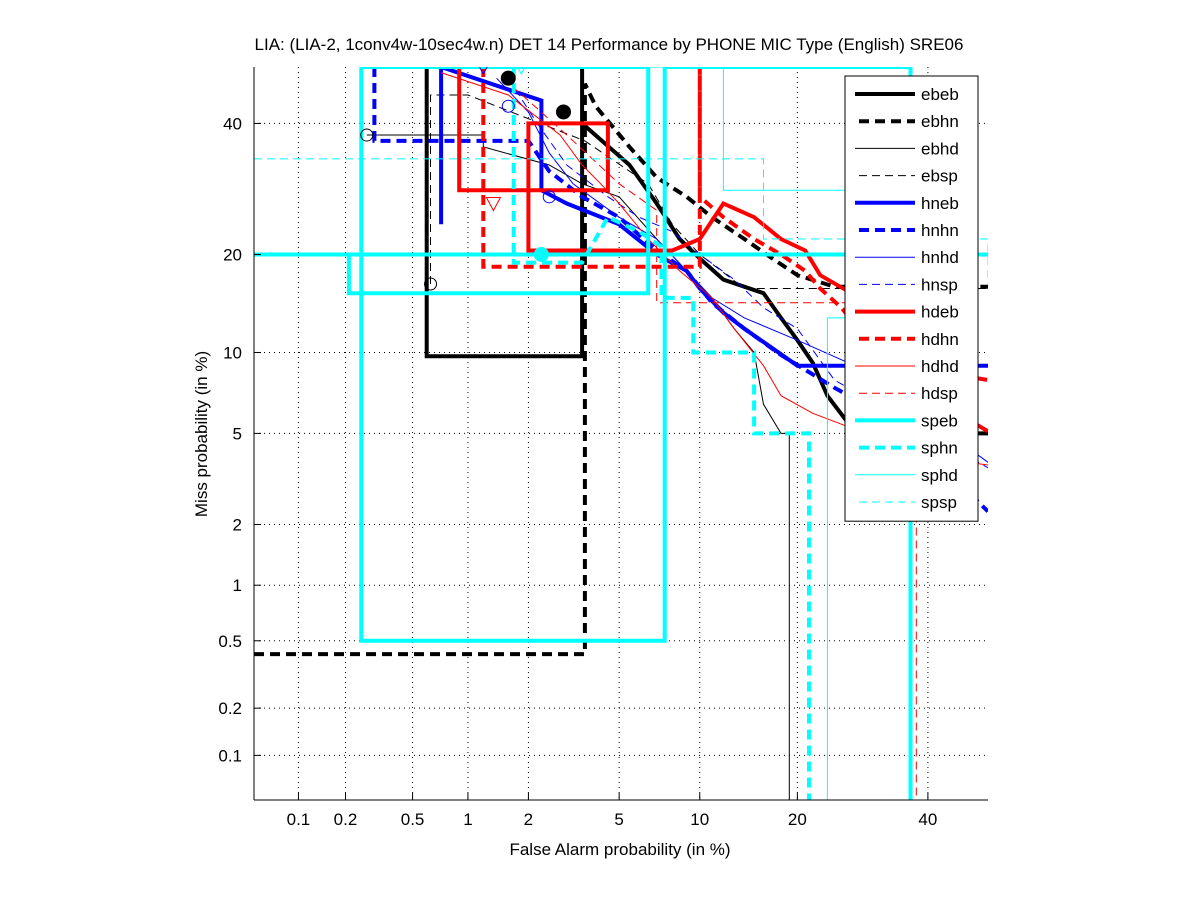 This screenshot has height=900, width=1201. I want to click on marker-hnhn, so click(549, 197).